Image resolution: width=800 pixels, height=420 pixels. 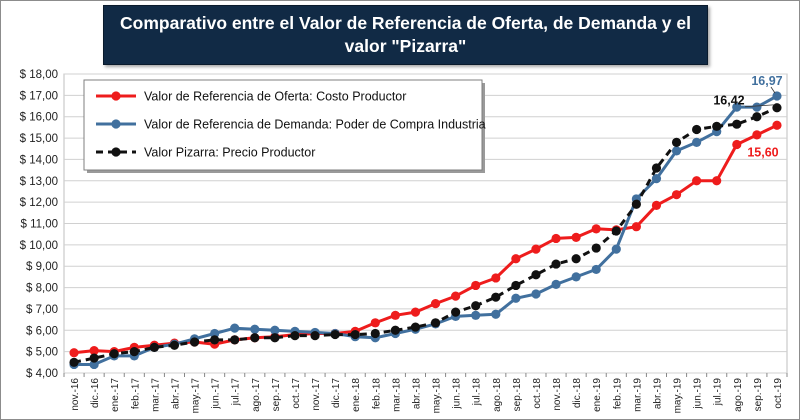 I want to click on x-tick-label: ago.-17, so click(x=256, y=395).